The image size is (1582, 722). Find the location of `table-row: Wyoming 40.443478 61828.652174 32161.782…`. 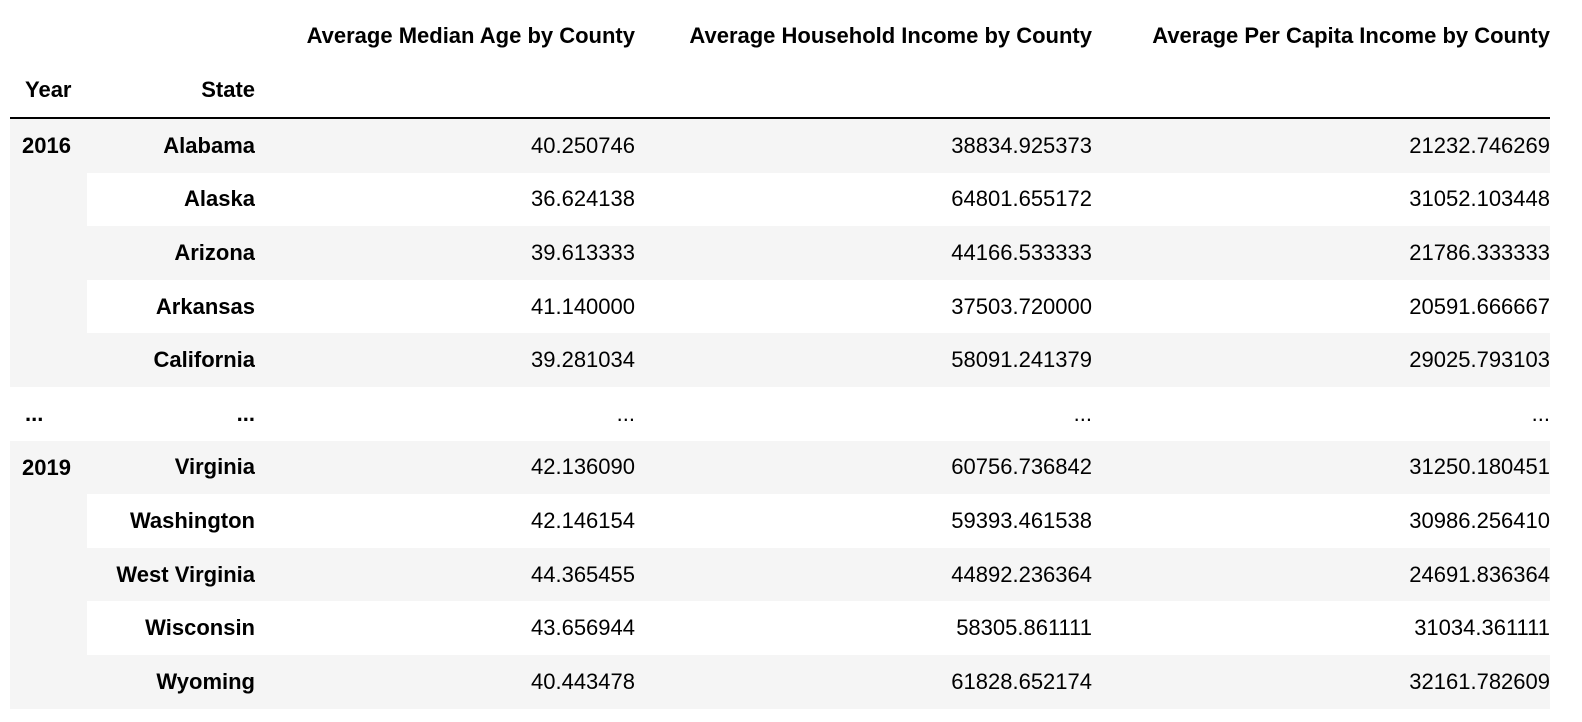

table-row: Wyoming 40.443478 61828.652174 32161.782… is located at coordinates (780, 681).